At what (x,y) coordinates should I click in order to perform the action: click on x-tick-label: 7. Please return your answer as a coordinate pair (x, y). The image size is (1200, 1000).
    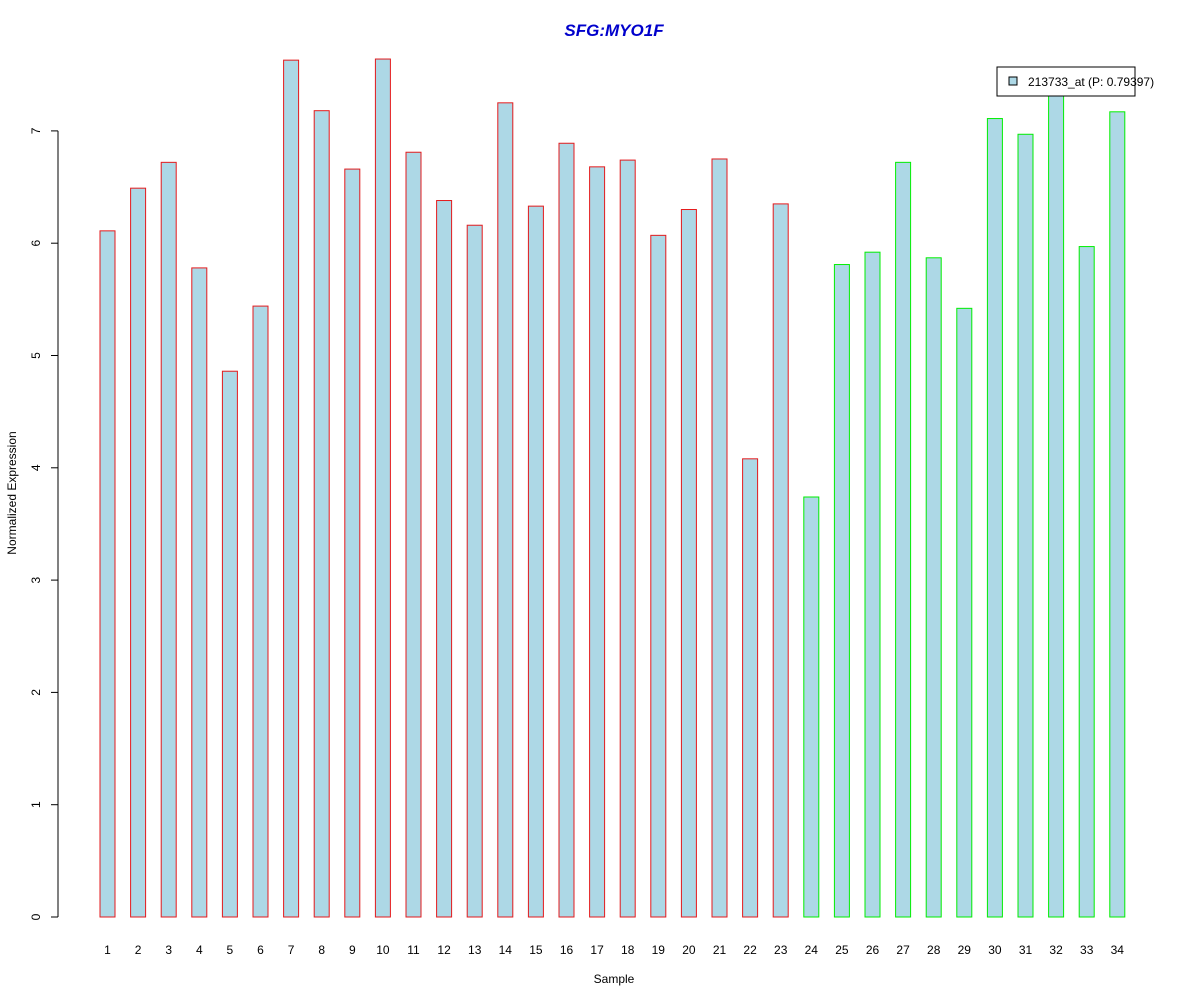
    Looking at the image, I should click on (291, 950).